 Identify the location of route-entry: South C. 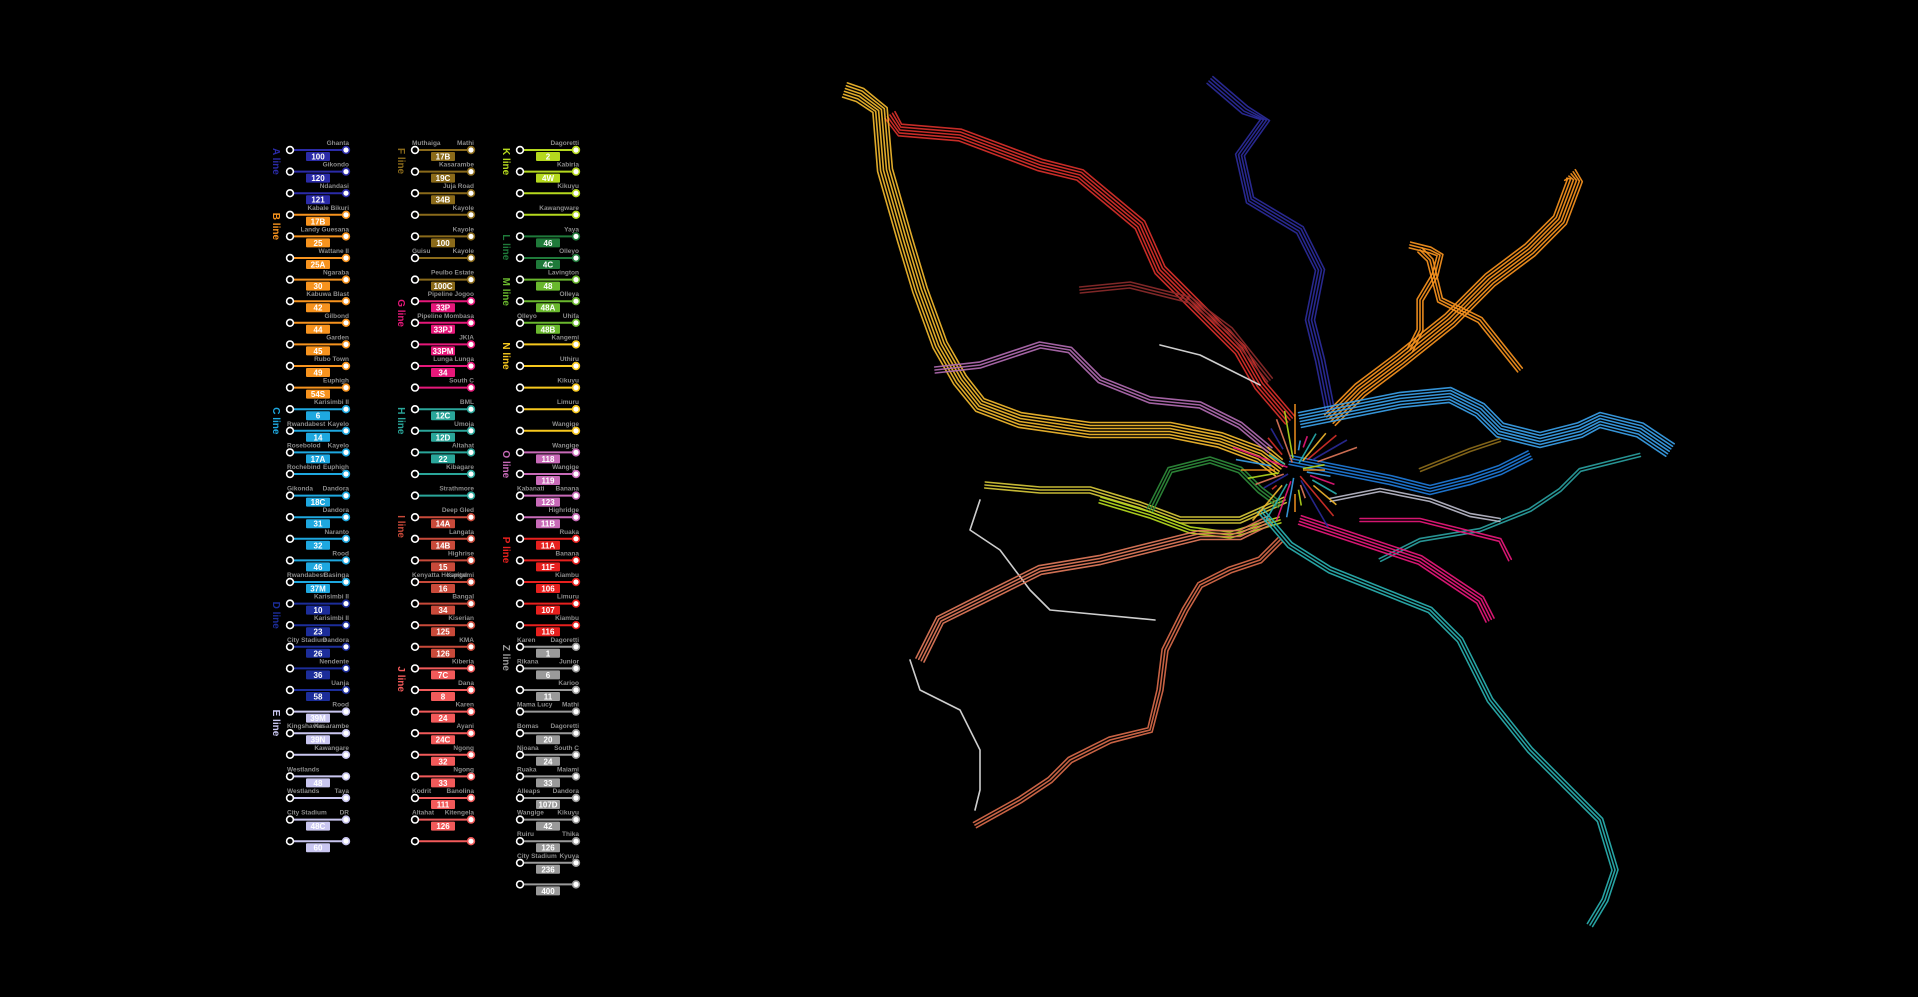
(443, 385).